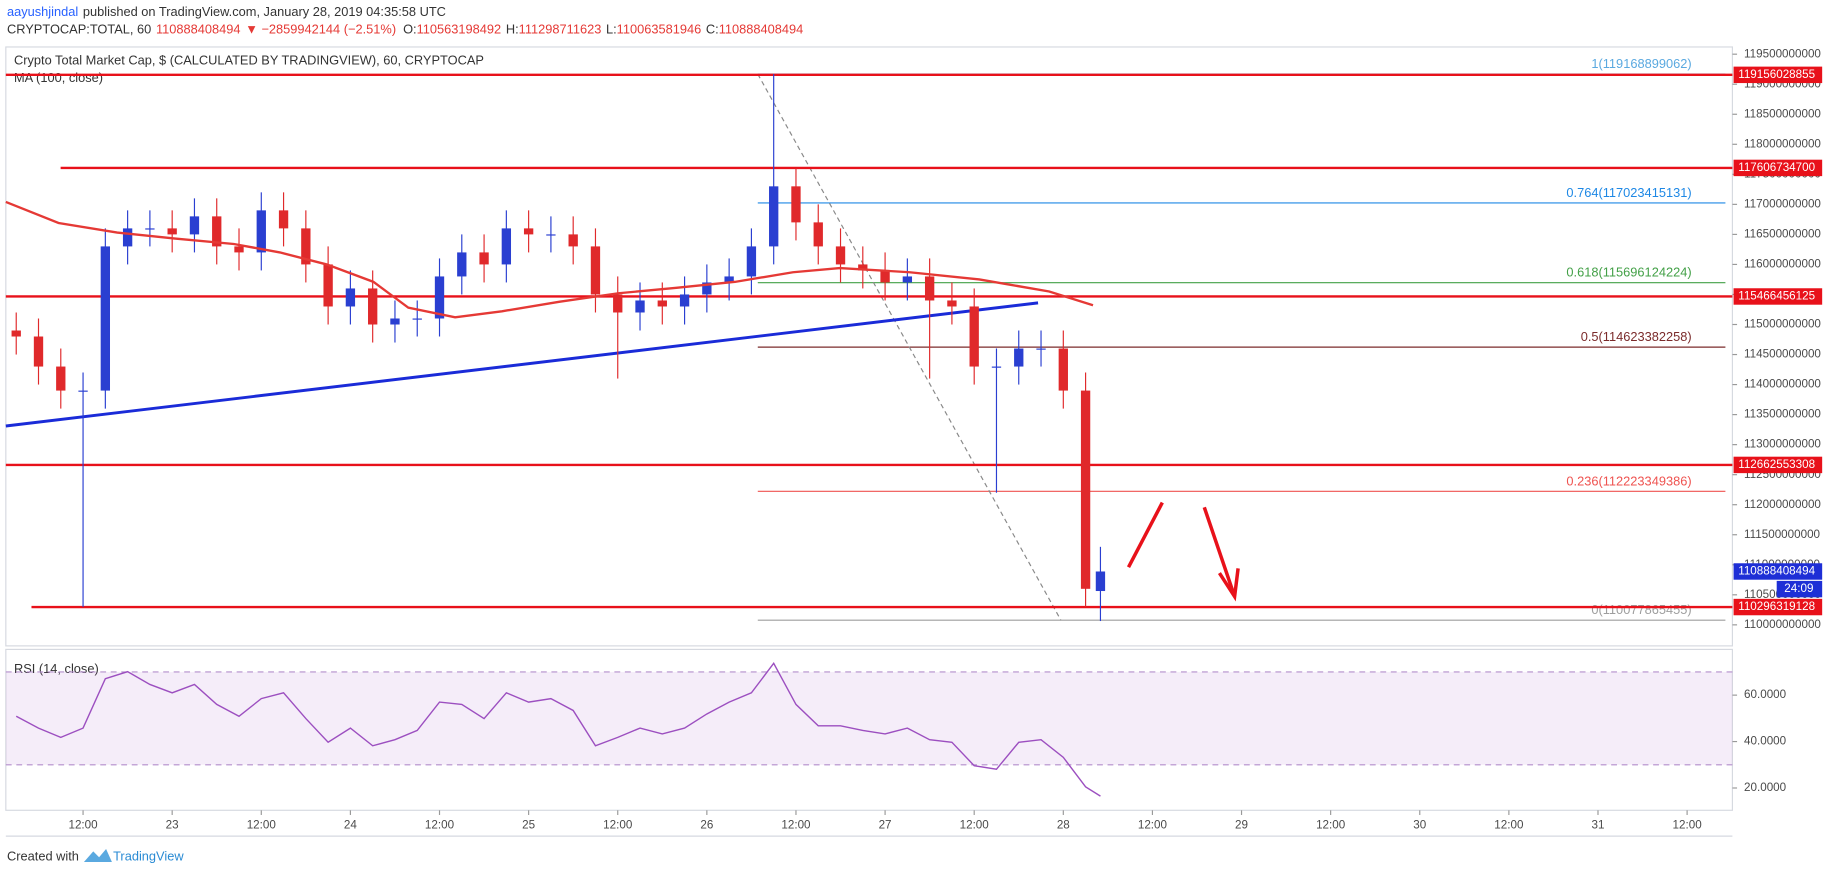 The height and width of the screenshot is (869, 1828). I want to click on y-tick-label: 116500000000, so click(1782, 233).